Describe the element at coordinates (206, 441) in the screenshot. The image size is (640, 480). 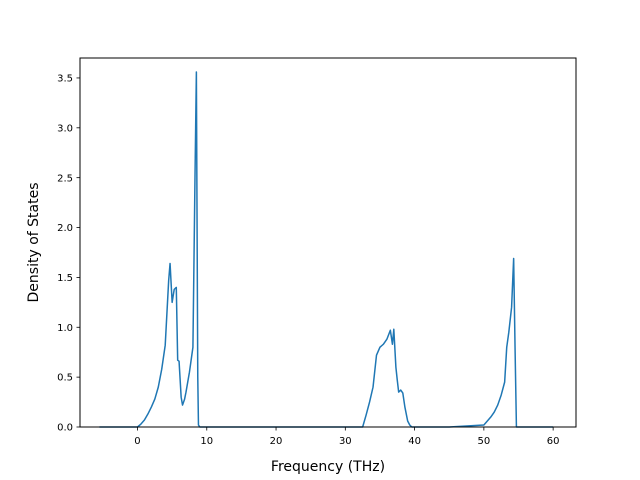
I see `x-tick-label: 10` at that location.